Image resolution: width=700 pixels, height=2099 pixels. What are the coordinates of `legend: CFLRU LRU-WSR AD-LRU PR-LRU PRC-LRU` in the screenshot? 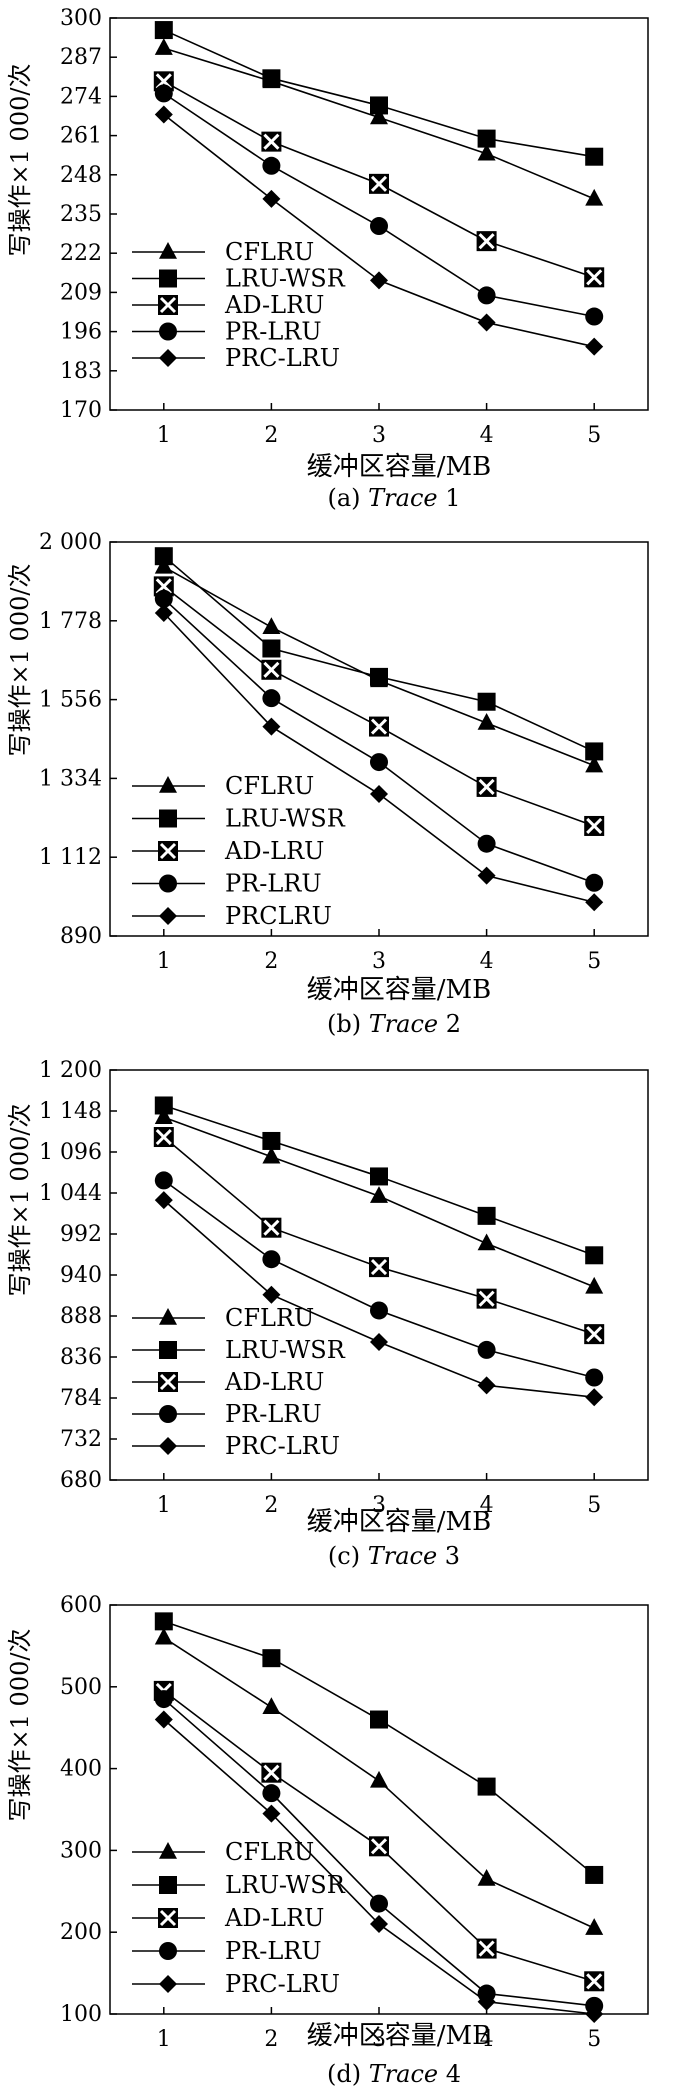 It's located at (239, 1382).